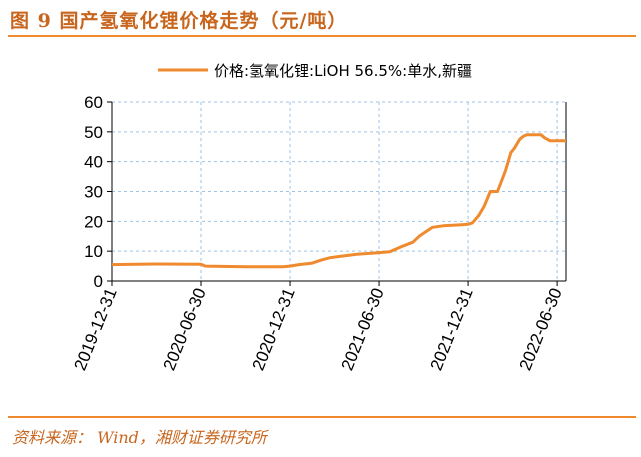 This screenshot has width=641, height=457. What do you see at coordinates (322, 417) in the screenshot?
I see `source-divider` at bounding box center [322, 417].